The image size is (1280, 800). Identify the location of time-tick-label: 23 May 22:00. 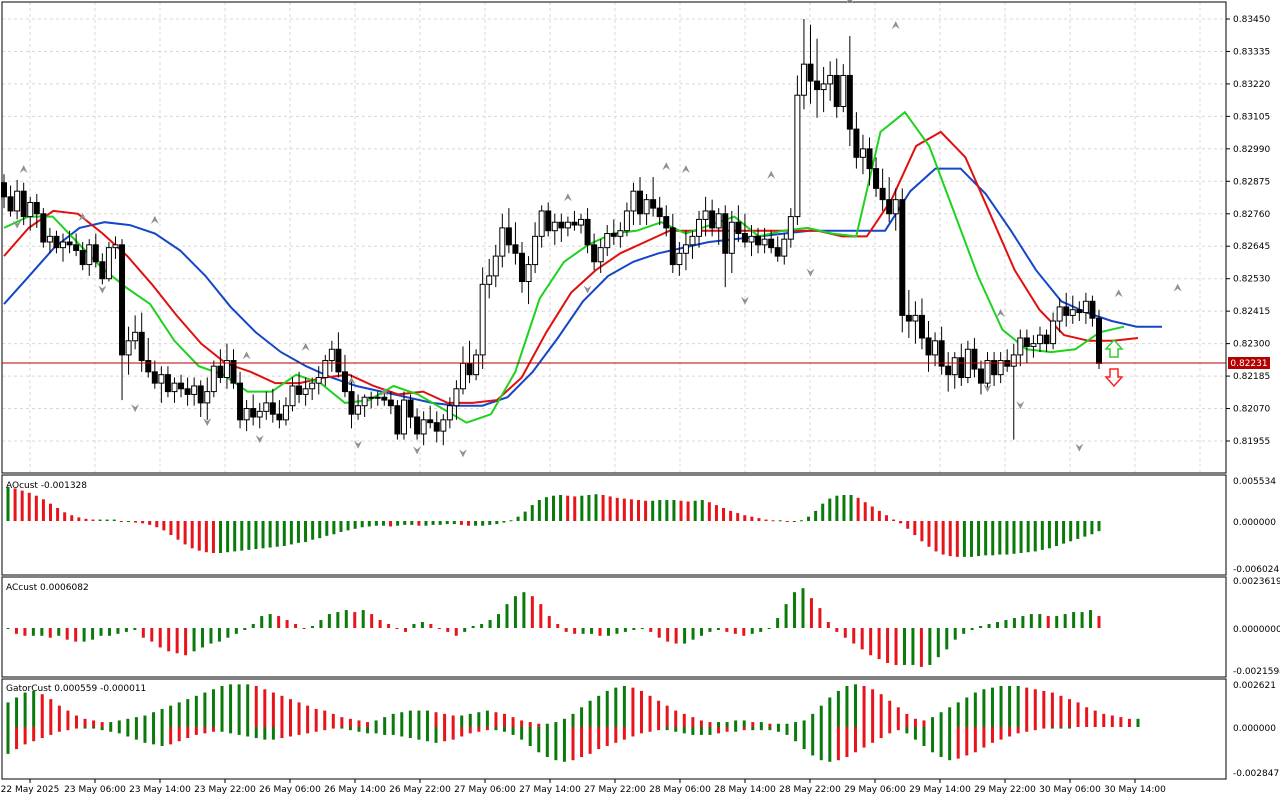
(225, 790).